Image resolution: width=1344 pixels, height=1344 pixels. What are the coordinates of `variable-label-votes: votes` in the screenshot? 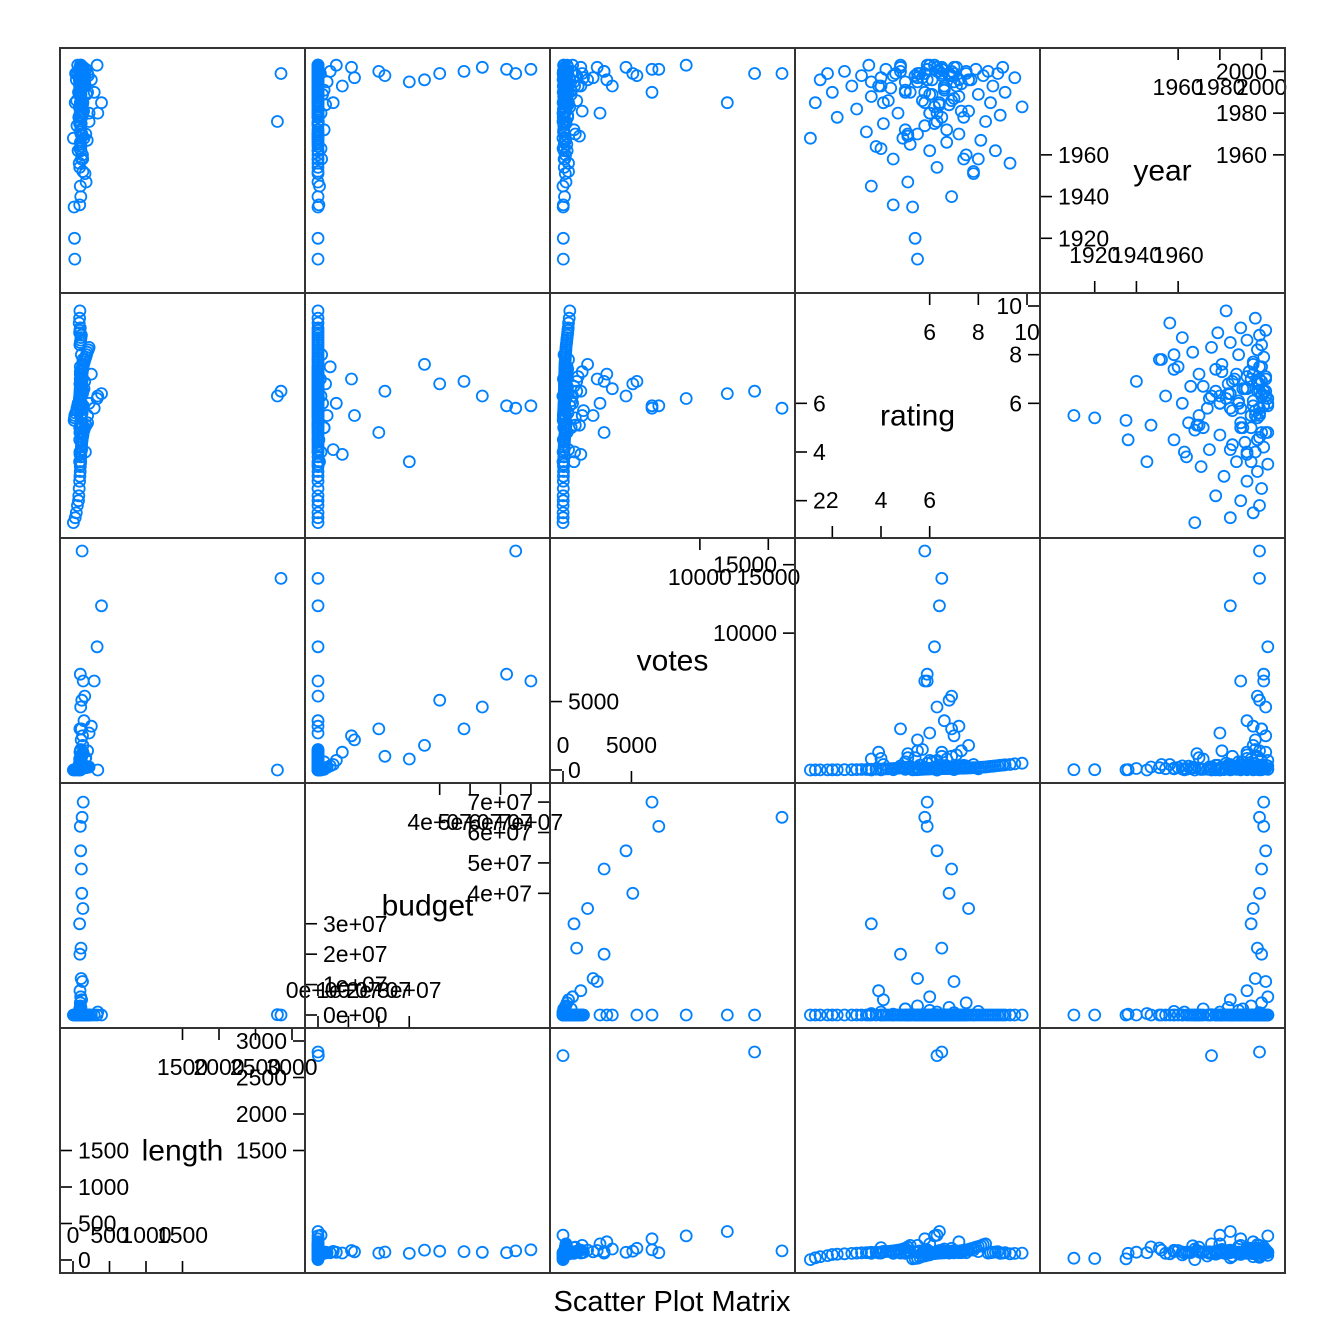 It's located at (673, 661).